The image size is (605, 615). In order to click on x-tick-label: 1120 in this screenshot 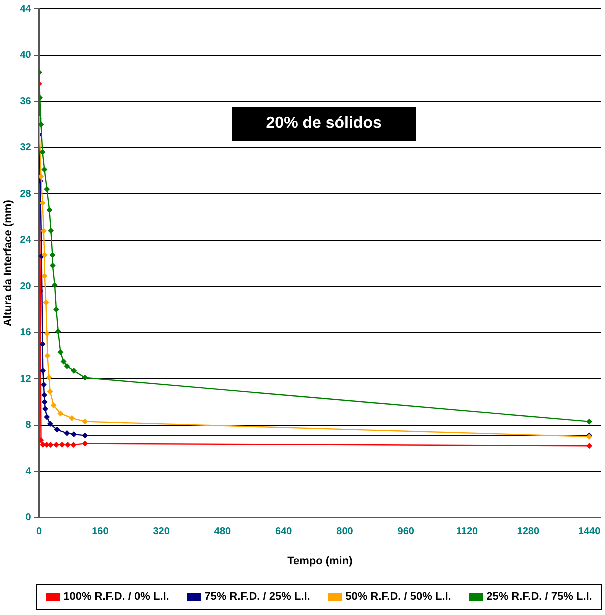, I will do `click(467, 532)`.